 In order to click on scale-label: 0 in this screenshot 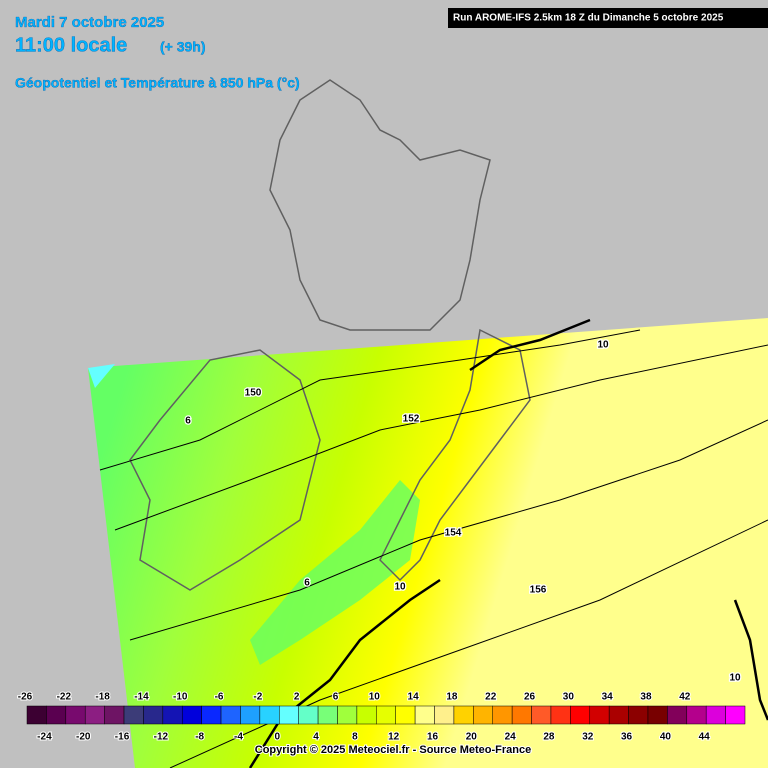, I will do `click(277, 737)`.